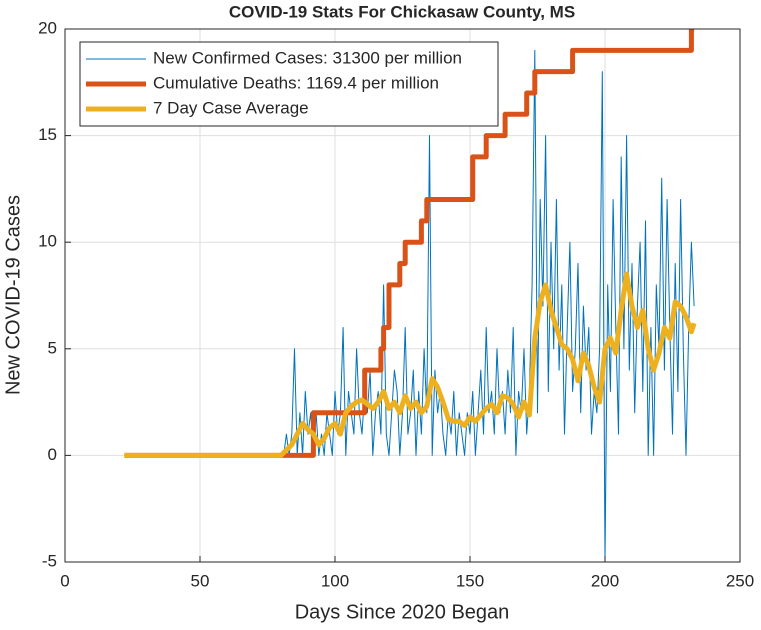 The height and width of the screenshot is (630, 761). Describe the element at coordinates (335, 580) in the screenshot. I see `x-tick-label: 100` at that location.